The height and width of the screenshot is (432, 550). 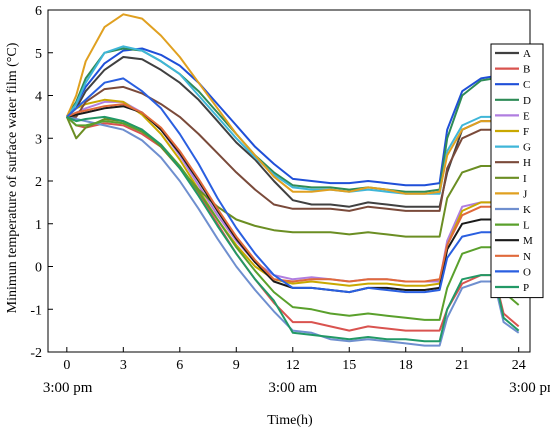 What do you see at coordinates (36, 310) in the screenshot?
I see `y-tick-label: -1` at bounding box center [36, 310].